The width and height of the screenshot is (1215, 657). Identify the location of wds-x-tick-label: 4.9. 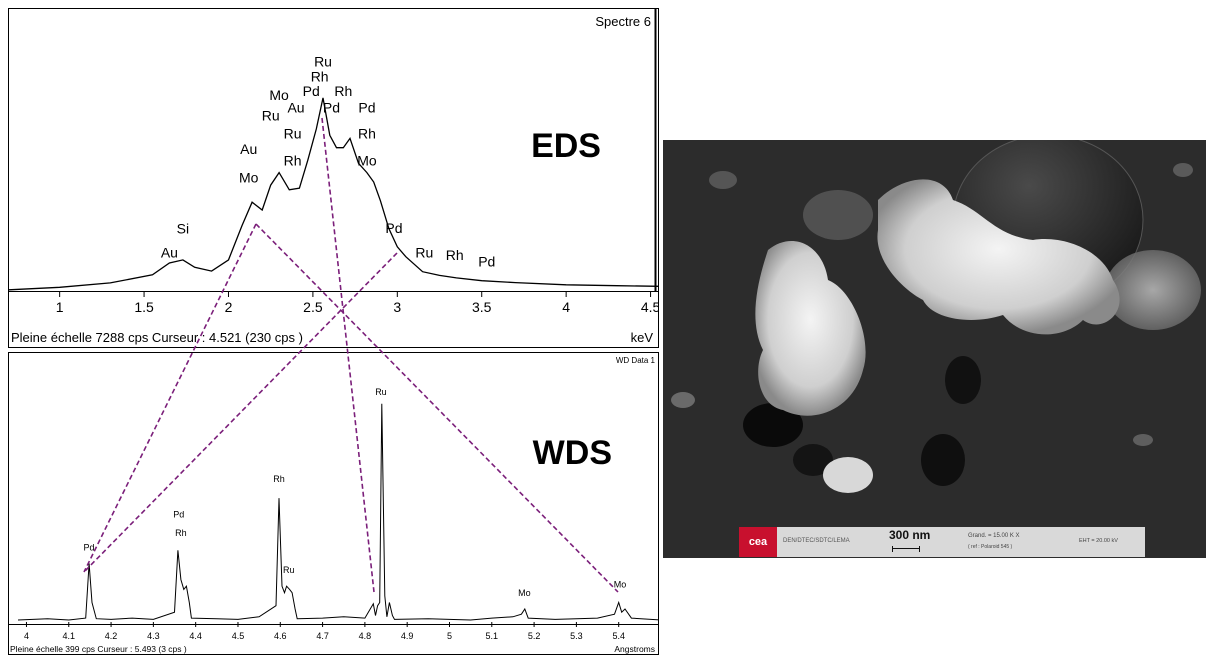
(407, 636).